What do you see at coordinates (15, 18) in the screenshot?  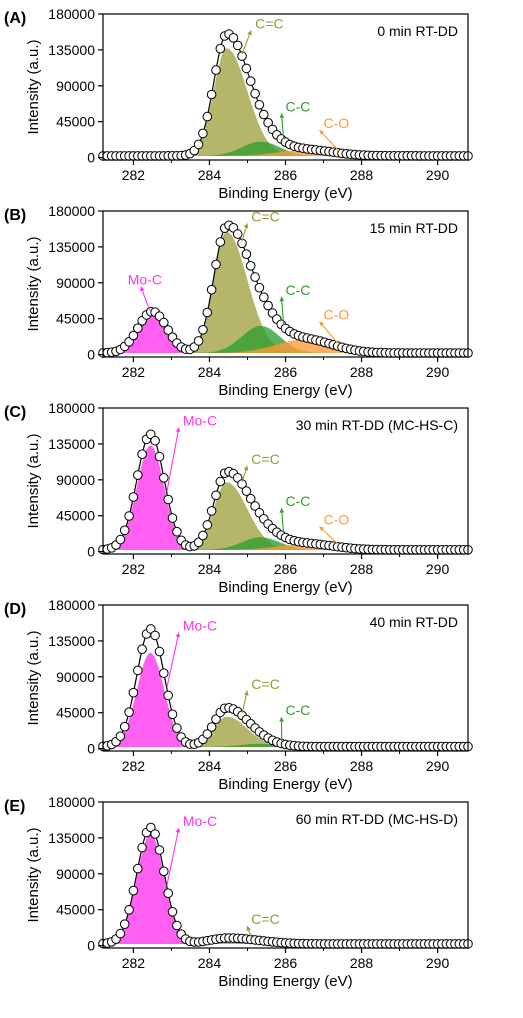 I see `panel-label: (A)` at bounding box center [15, 18].